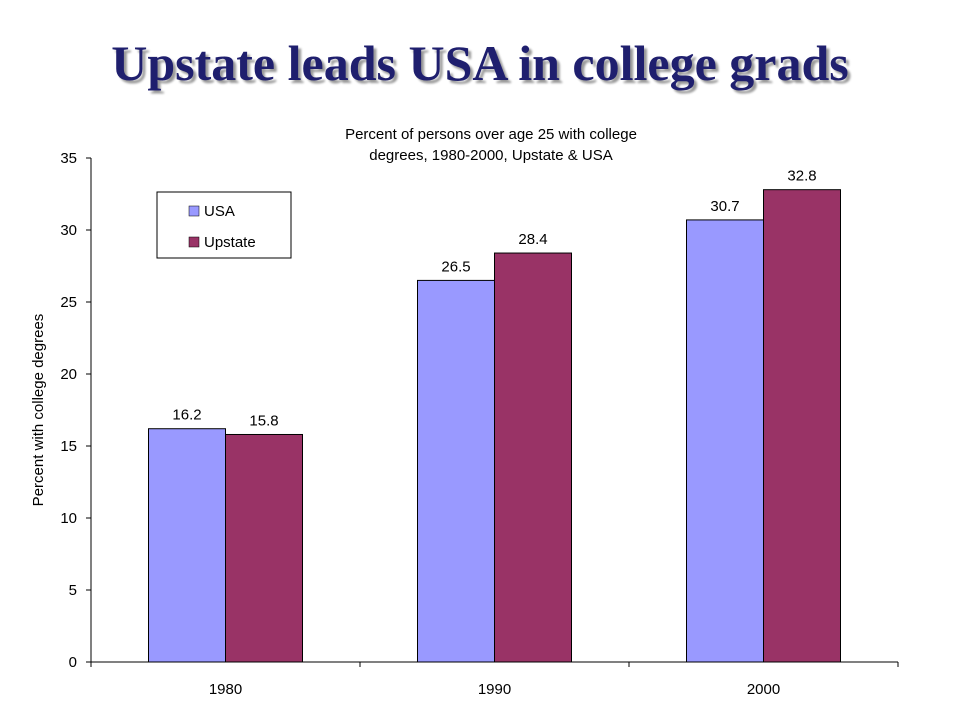 The height and width of the screenshot is (720, 960). Describe the element at coordinates (68, 230) in the screenshot. I see `y-tick-label: 30` at that location.